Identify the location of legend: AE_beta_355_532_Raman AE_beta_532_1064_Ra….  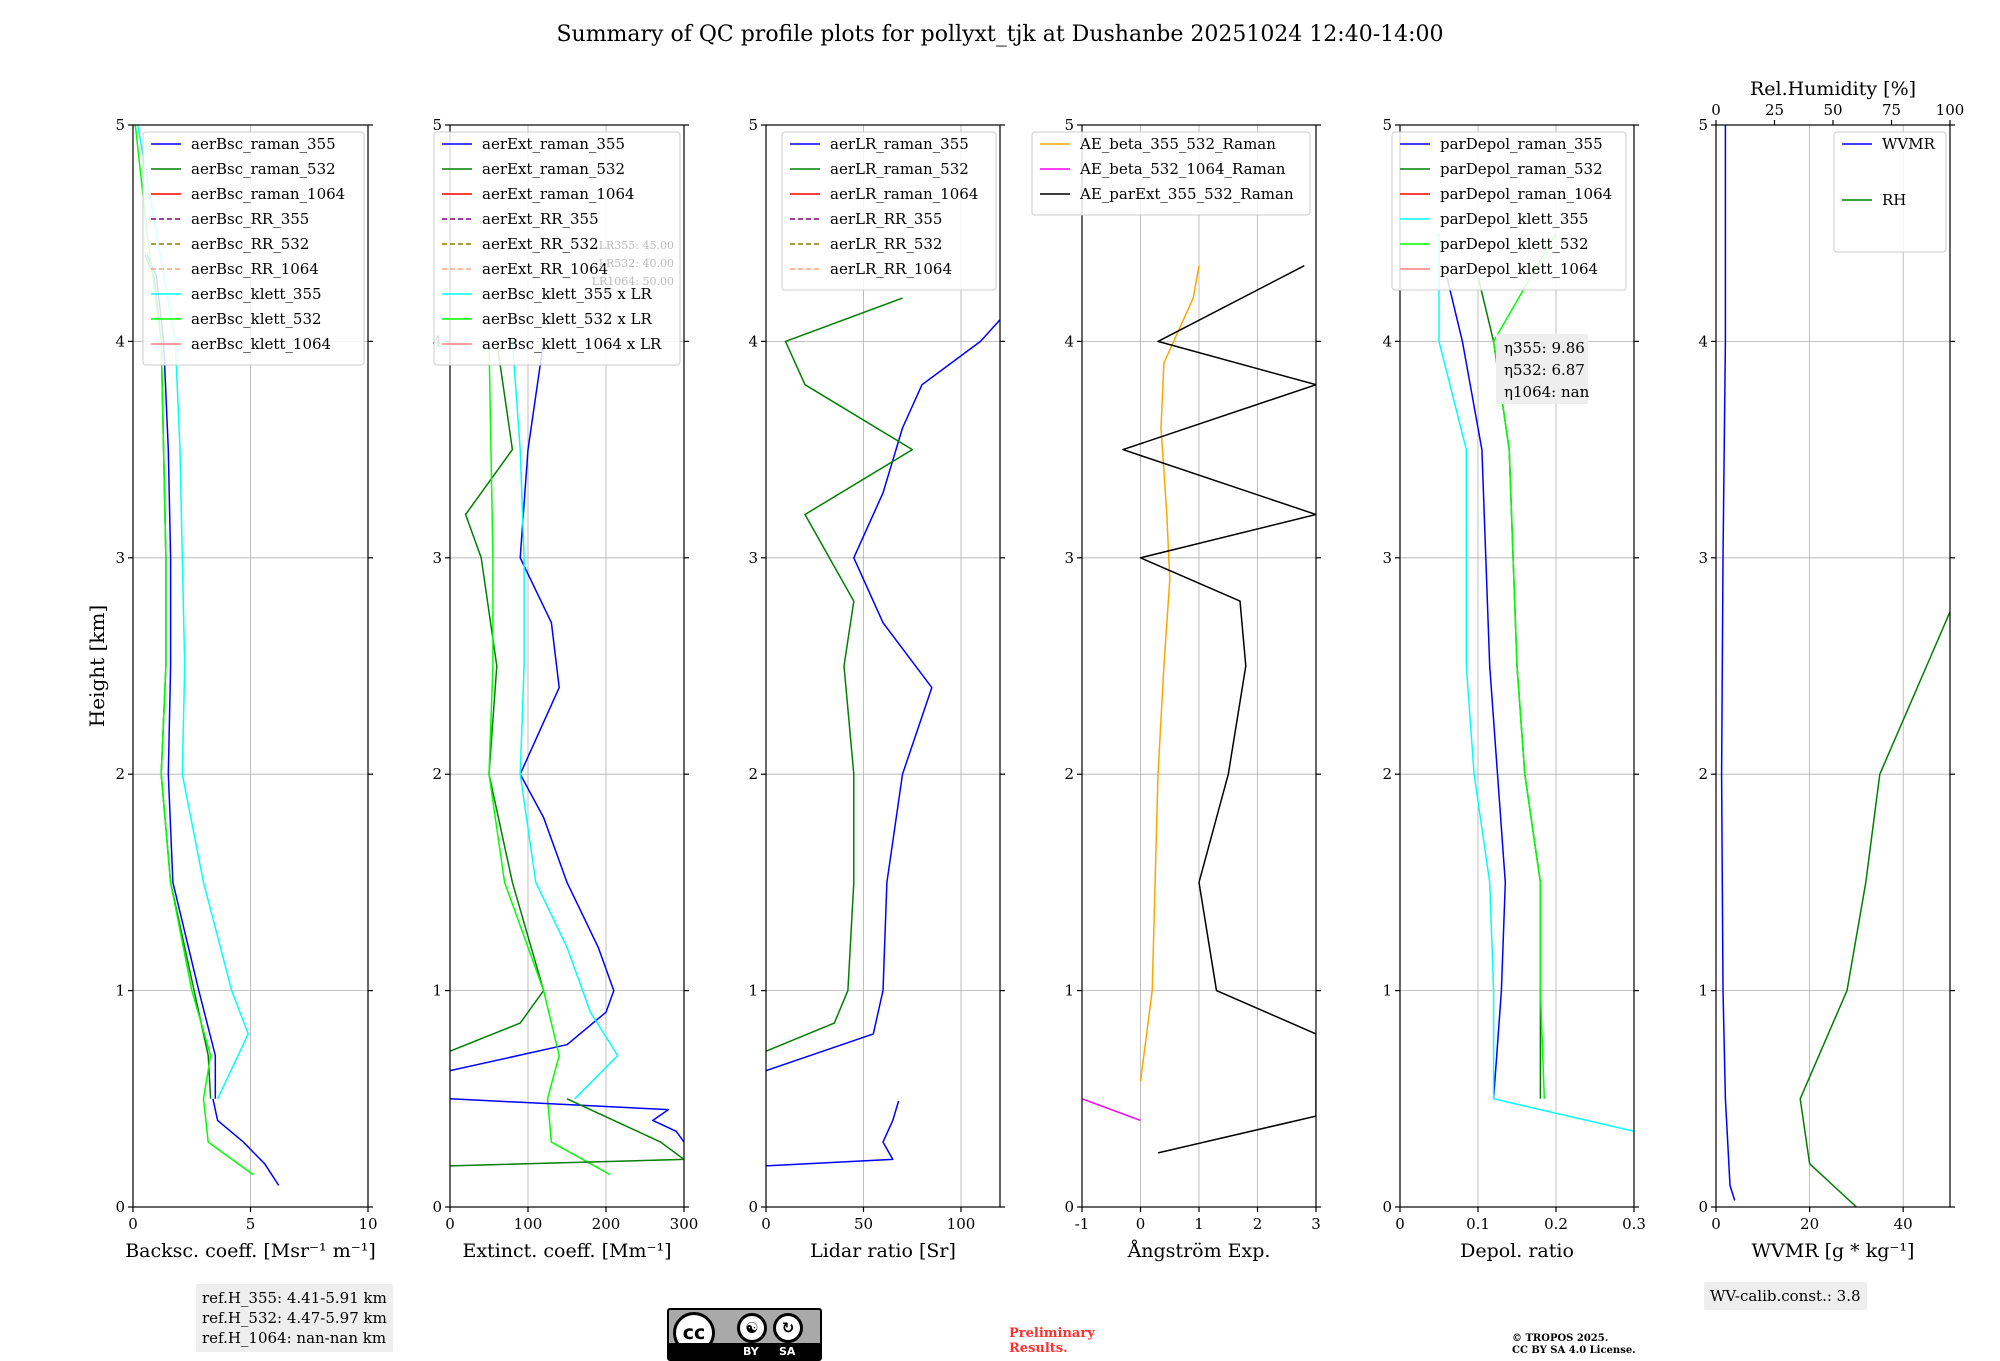
(1171, 173).